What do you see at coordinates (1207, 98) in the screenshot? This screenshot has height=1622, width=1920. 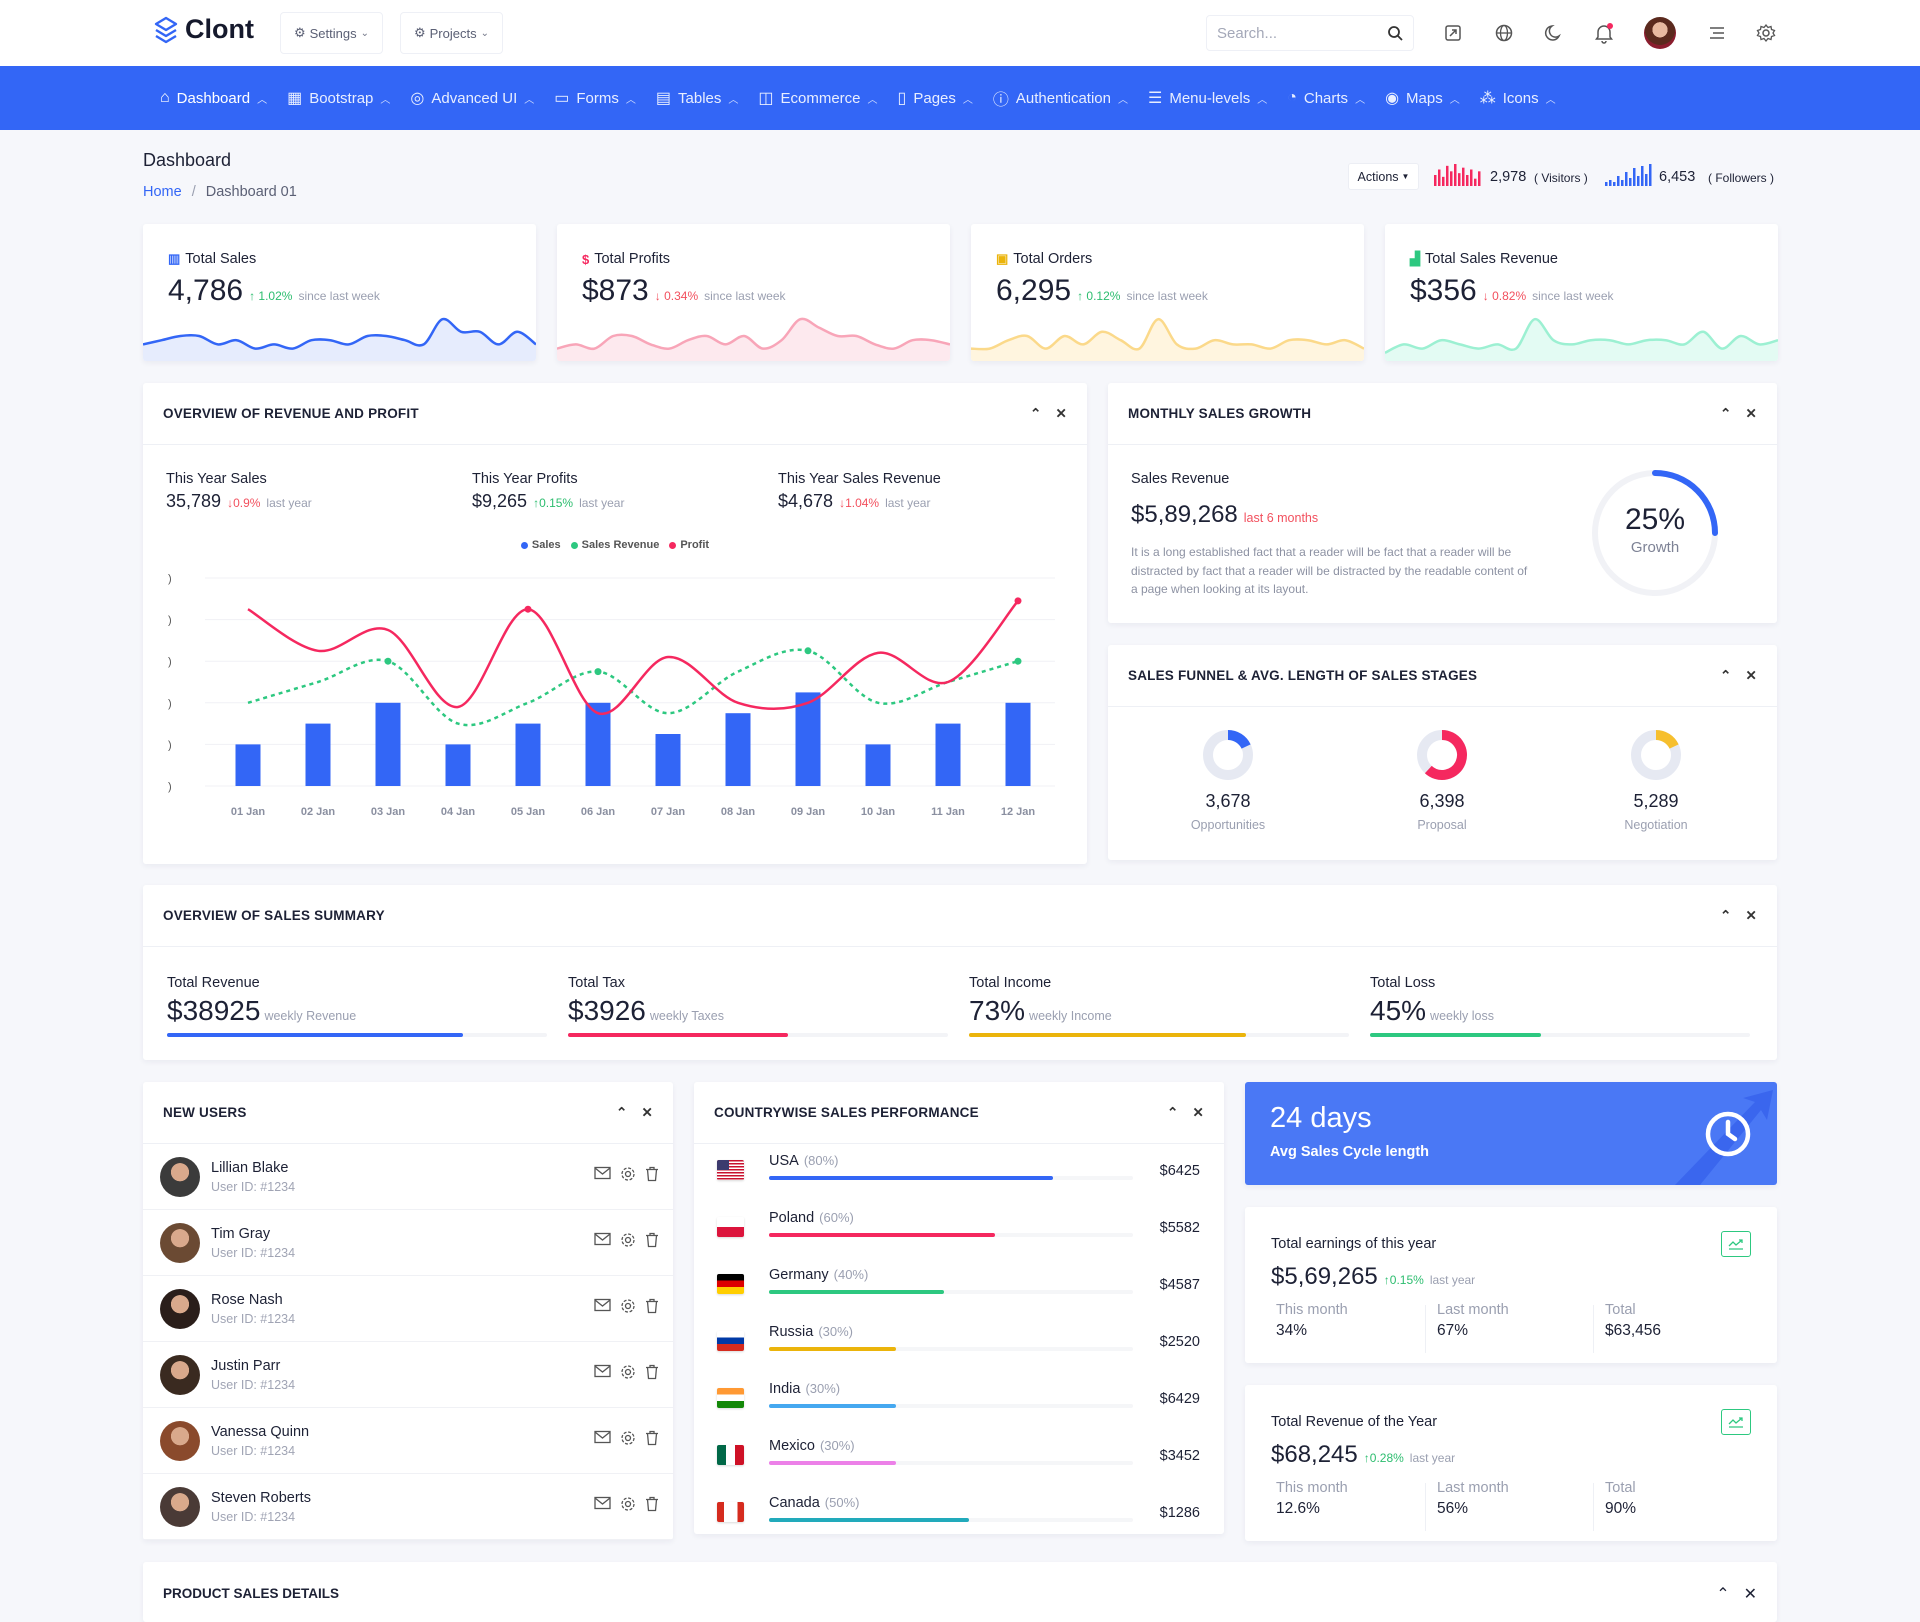 I see `nav-item-menu-levels: ☰ Menu-levels ︿` at bounding box center [1207, 98].